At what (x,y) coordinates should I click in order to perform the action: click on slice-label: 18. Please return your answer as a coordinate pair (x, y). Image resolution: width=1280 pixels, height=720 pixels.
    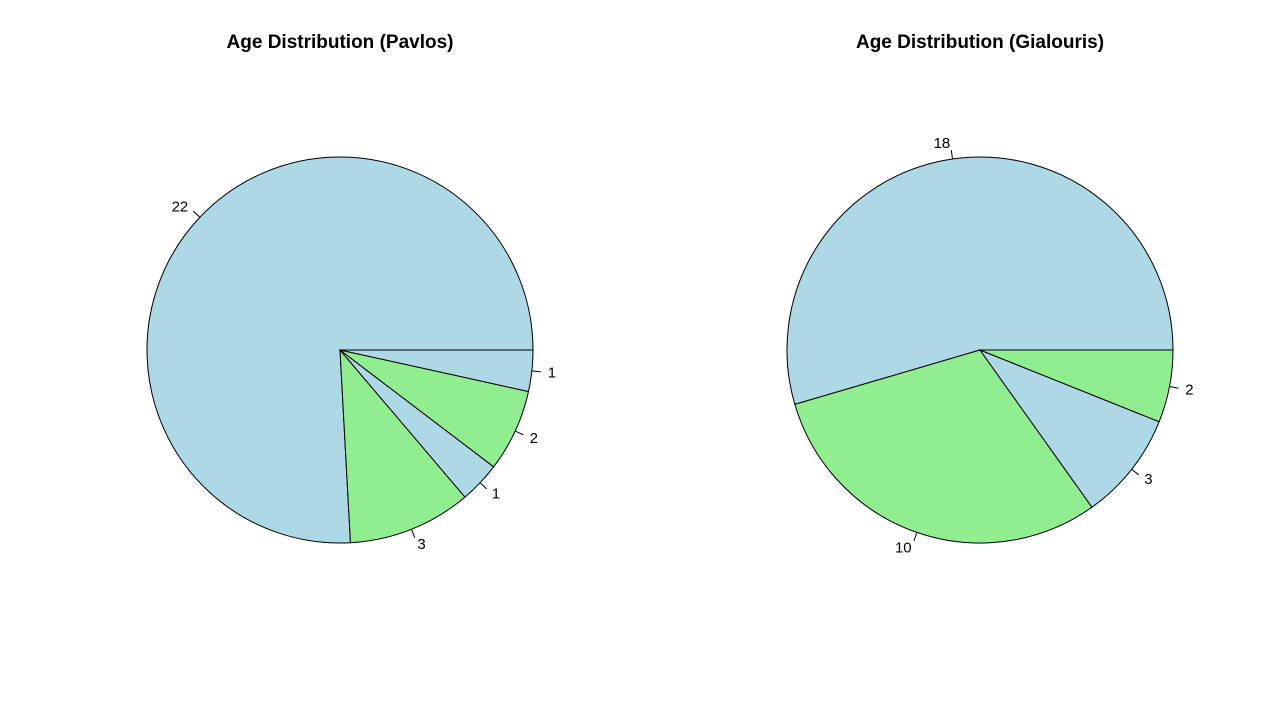
    Looking at the image, I should click on (942, 143).